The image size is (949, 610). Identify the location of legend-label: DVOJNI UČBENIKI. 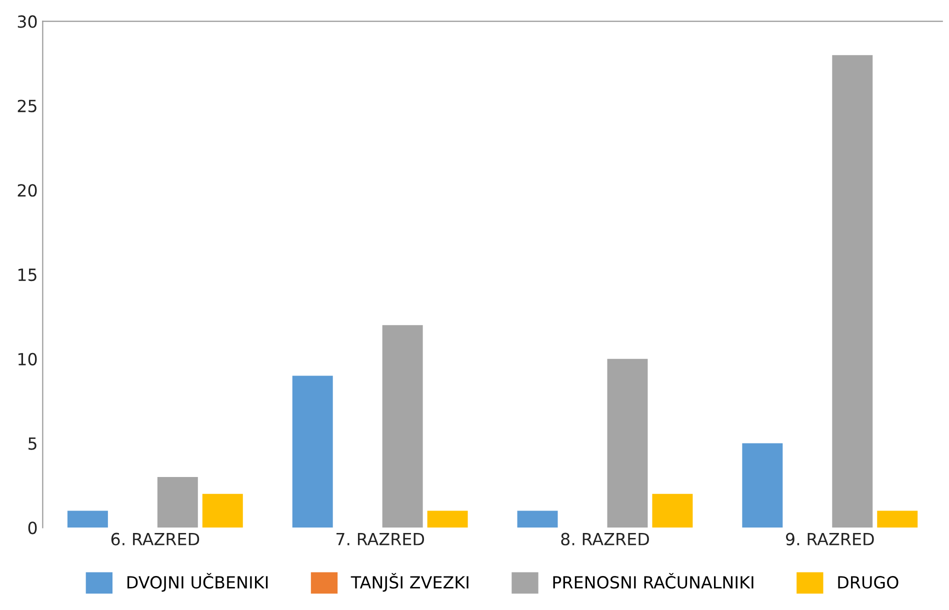
(197, 582).